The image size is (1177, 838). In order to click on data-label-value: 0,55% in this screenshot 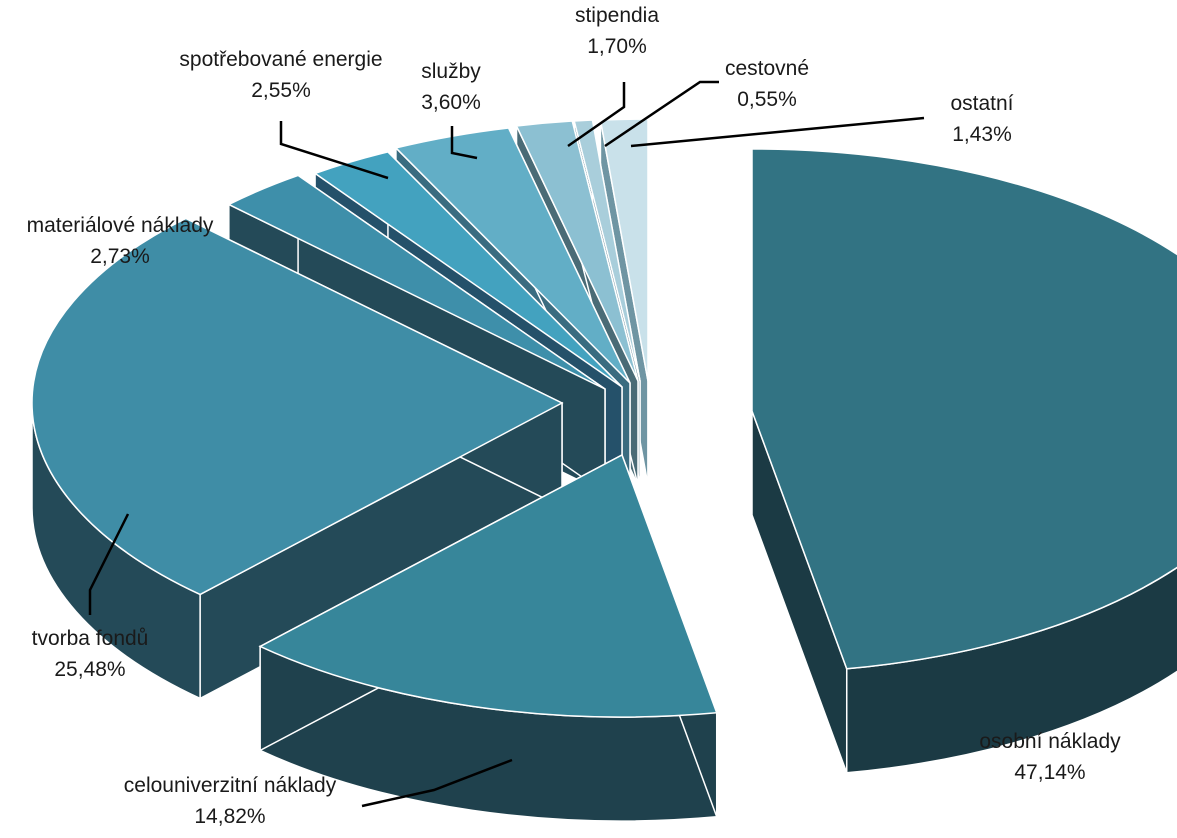, I will do `click(767, 99)`.